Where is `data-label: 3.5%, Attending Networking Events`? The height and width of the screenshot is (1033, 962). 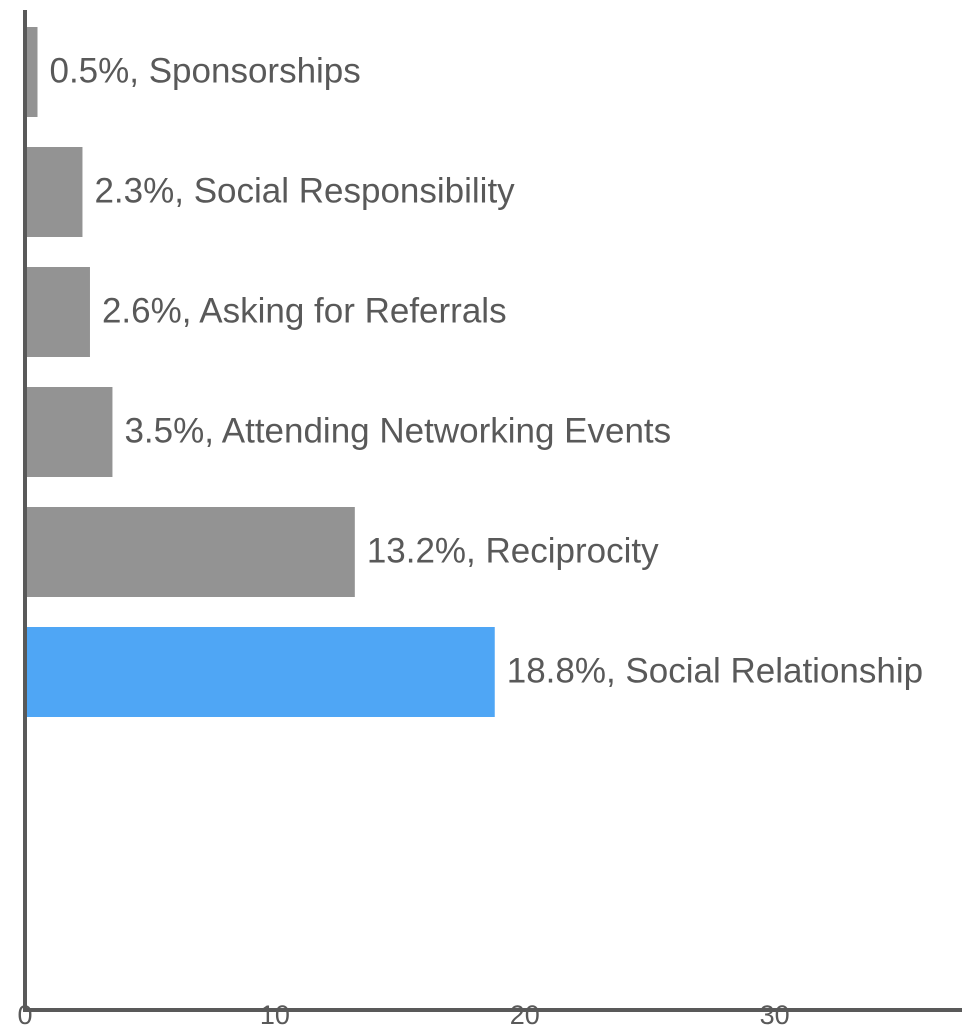 data-label: 3.5%, Attending Networking Events is located at coordinates (397, 430).